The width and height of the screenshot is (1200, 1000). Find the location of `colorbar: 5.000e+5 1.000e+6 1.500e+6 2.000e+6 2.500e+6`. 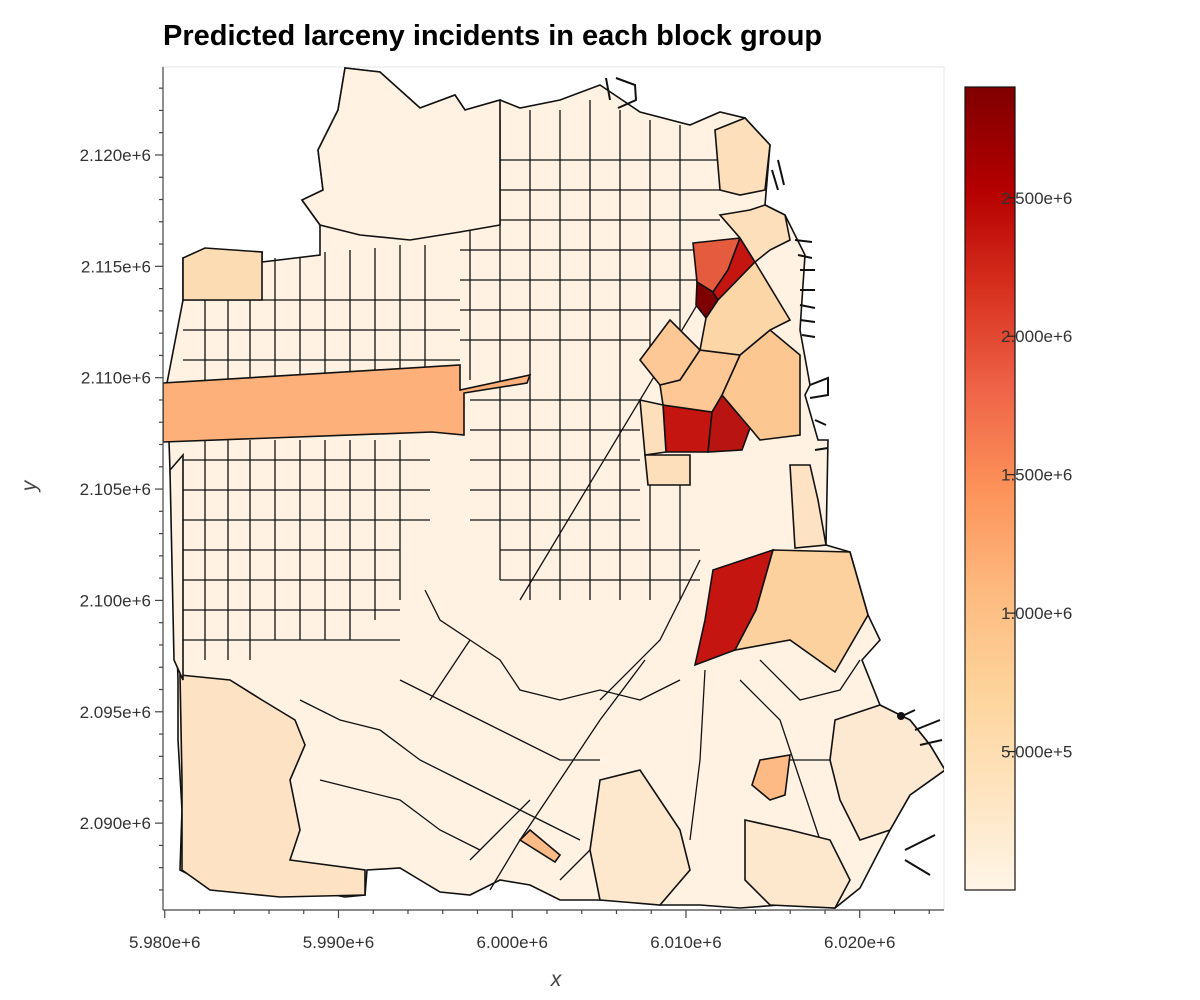

colorbar: 5.000e+5 1.000e+6 1.500e+6 2.000e+6 2.500e+6 is located at coordinates (1018, 488).